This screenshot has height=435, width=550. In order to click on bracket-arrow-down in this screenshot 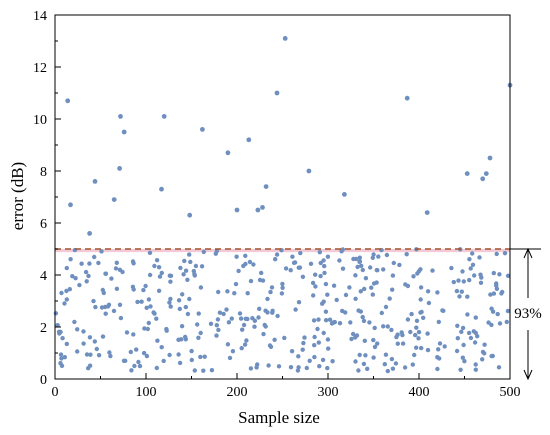, I will do `click(528, 375)`.